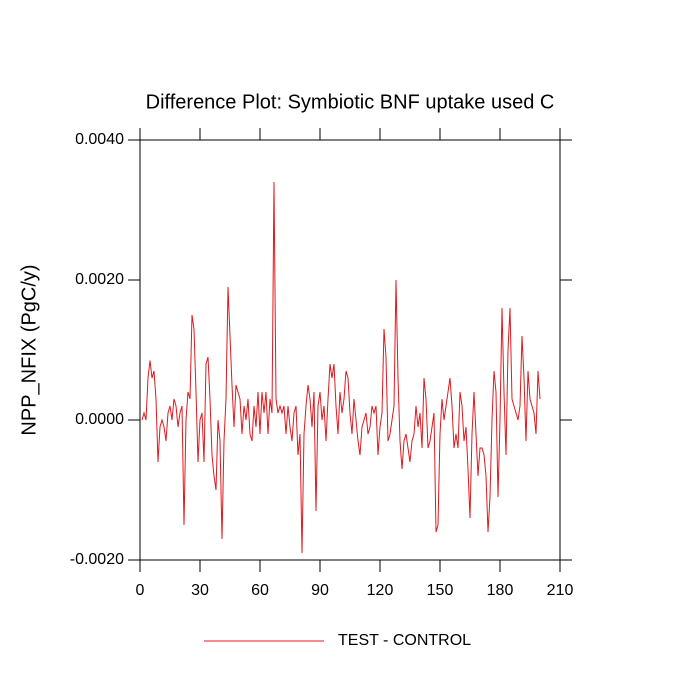 The width and height of the screenshot is (700, 700). What do you see at coordinates (99, 139) in the screenshot?
I see `y-tick-label: 0.0040` at bounding box center [99, 139].